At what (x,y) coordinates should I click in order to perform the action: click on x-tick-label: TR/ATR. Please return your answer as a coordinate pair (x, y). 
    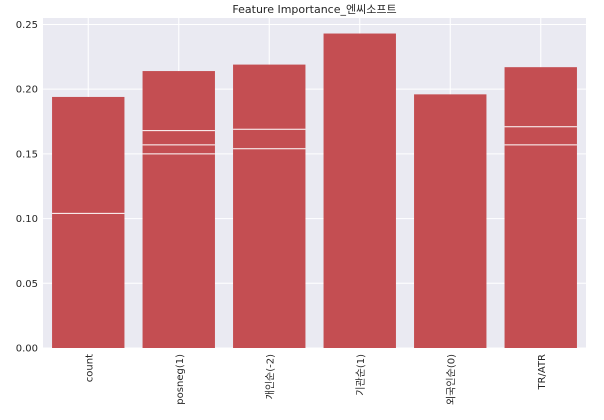
    Looking at the image, I should click on (542, 372).